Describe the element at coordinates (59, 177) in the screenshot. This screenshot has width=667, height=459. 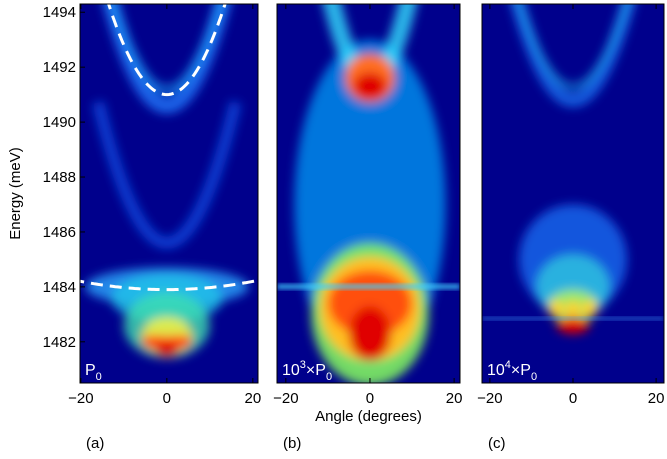
I see `y-tick-label: 1488` at that location.